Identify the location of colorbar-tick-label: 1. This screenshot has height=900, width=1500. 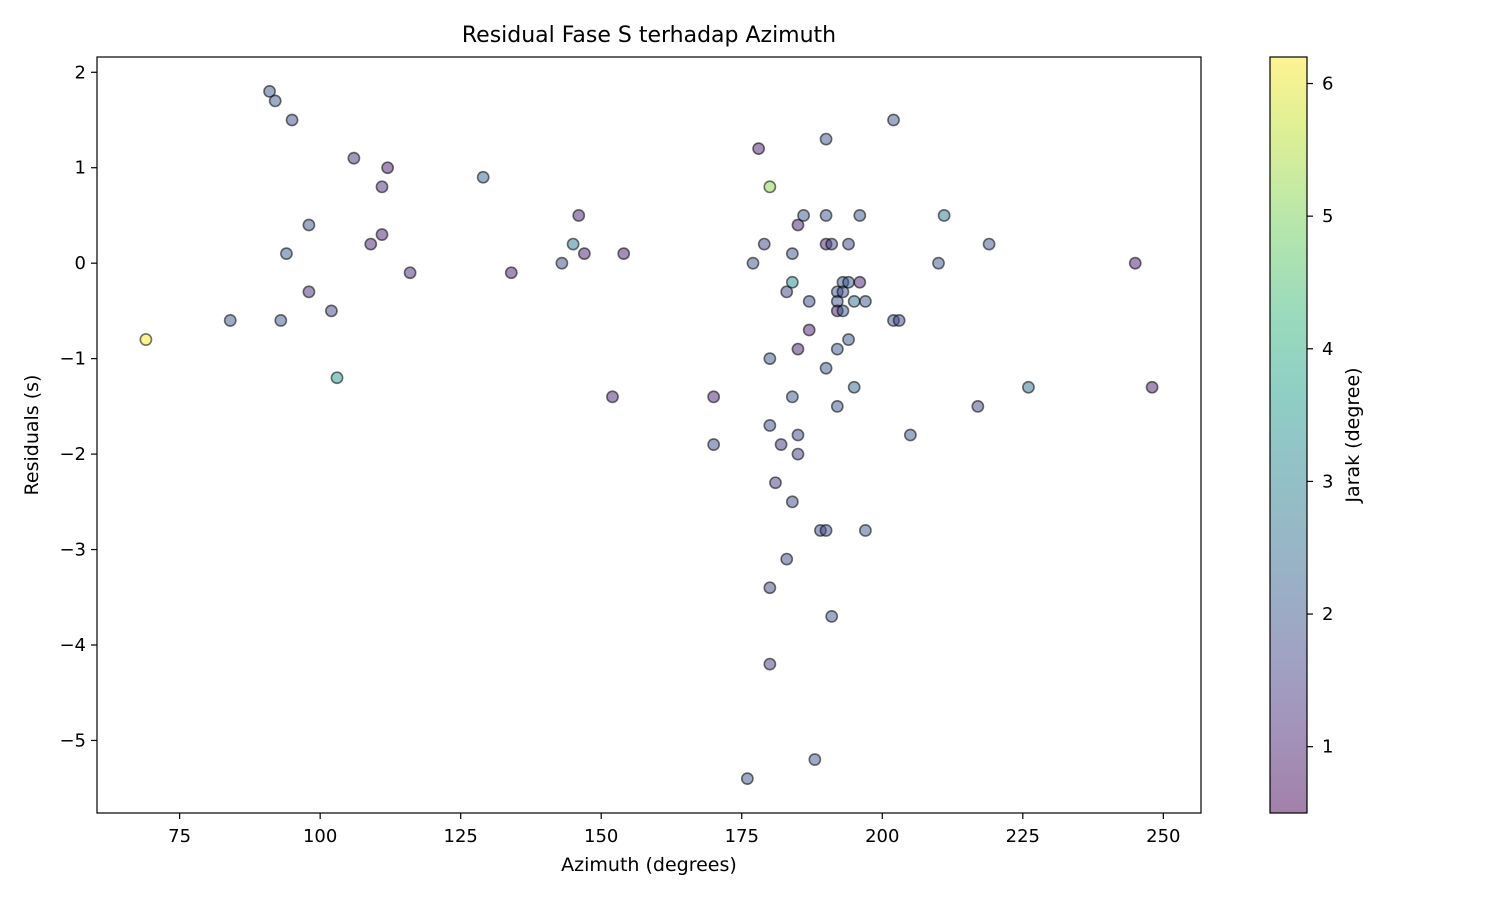
(1327, 747).